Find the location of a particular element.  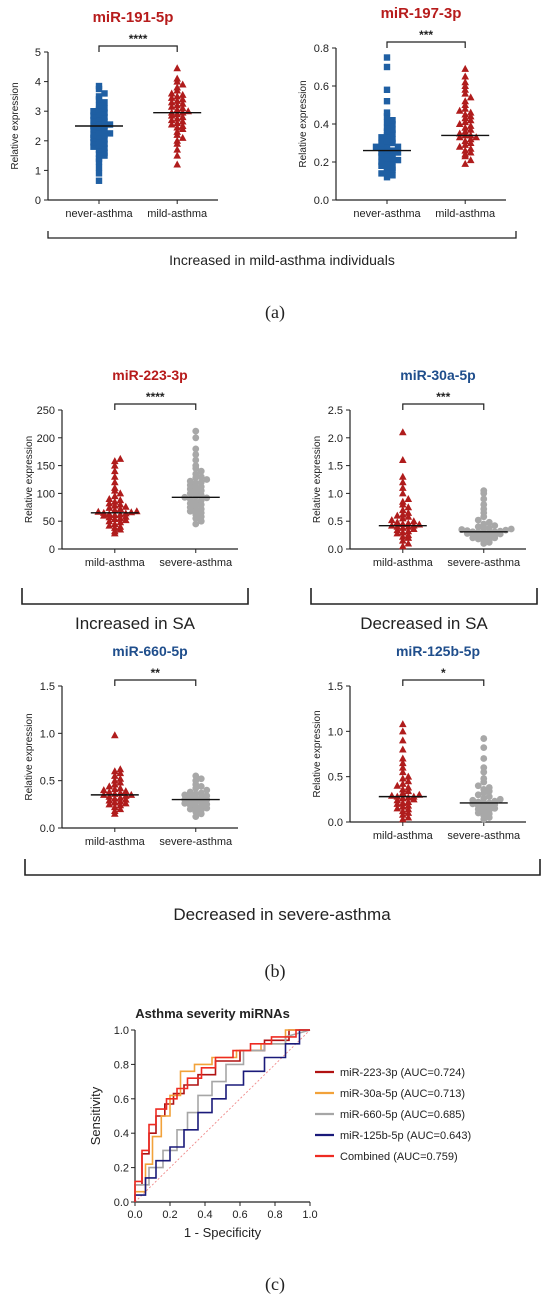

y-tick-label: 0 is located at coordinates (38, 201).